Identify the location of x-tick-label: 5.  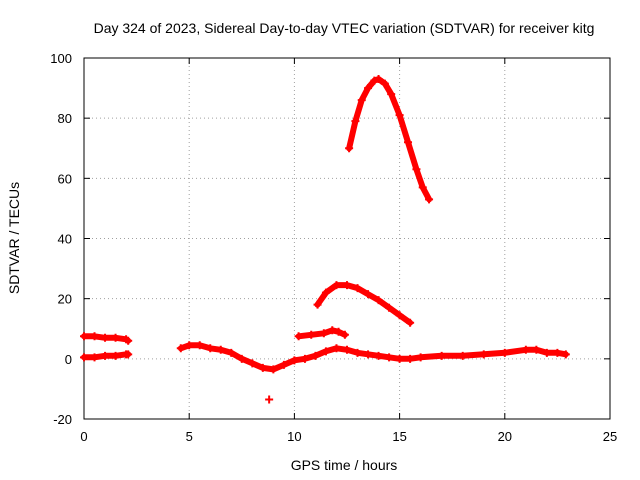
(189, 436).